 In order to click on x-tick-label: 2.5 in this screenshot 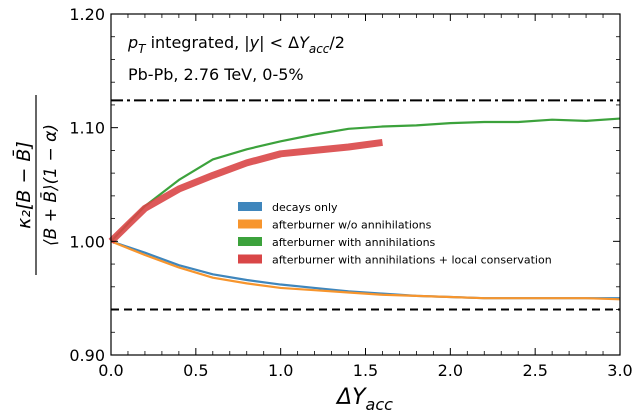, I will do `click(534, 370)`.